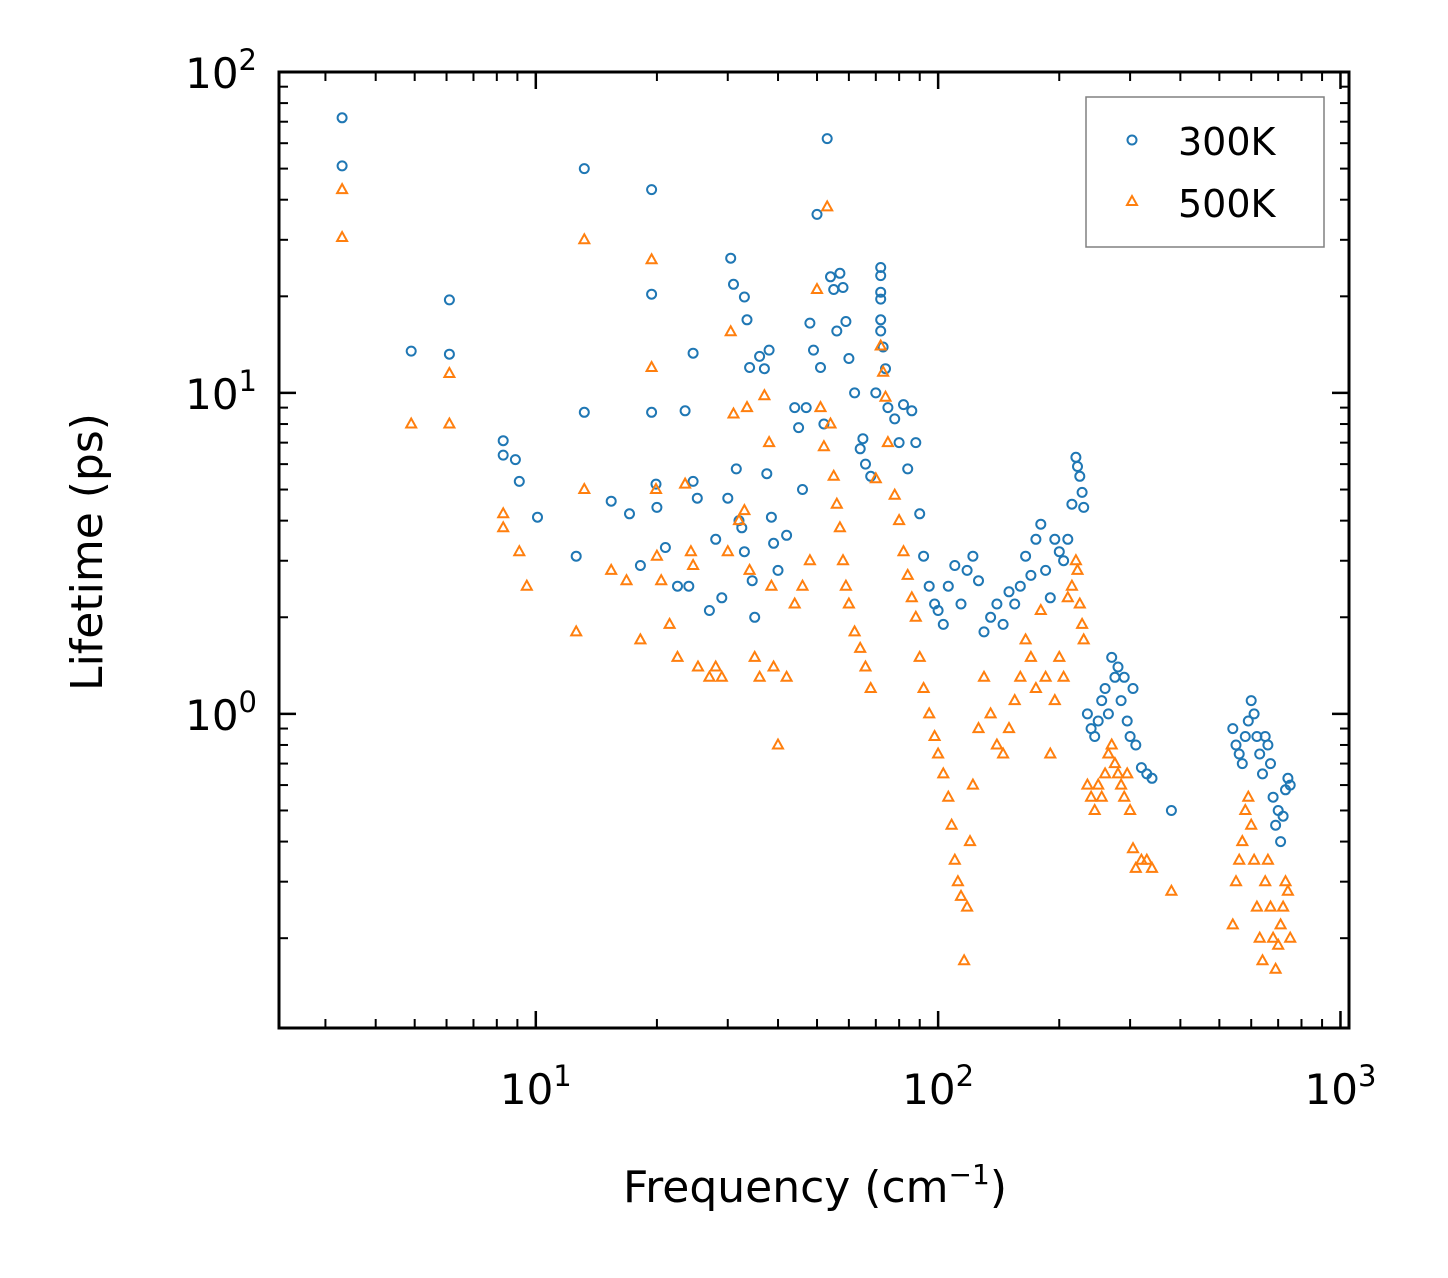  I want to click on y-tick-label: 102, so click(221, 70).